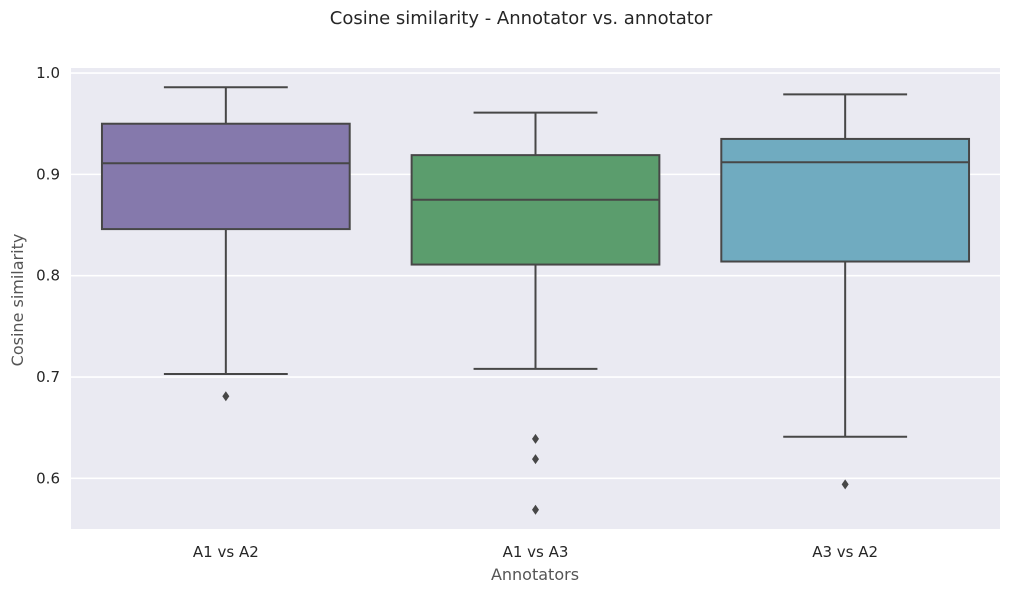  I want to click on x-tick-label: A1 vs A3, so click(536, 552).